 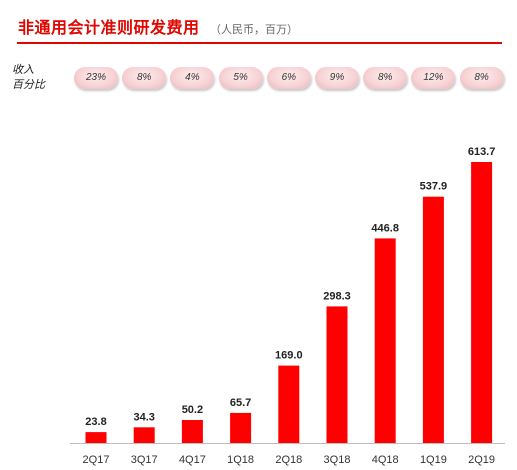 I want to click on chart-title-row: 非通用会计准则研发费用 （人民币，百万）, so click(x=158, y=26).